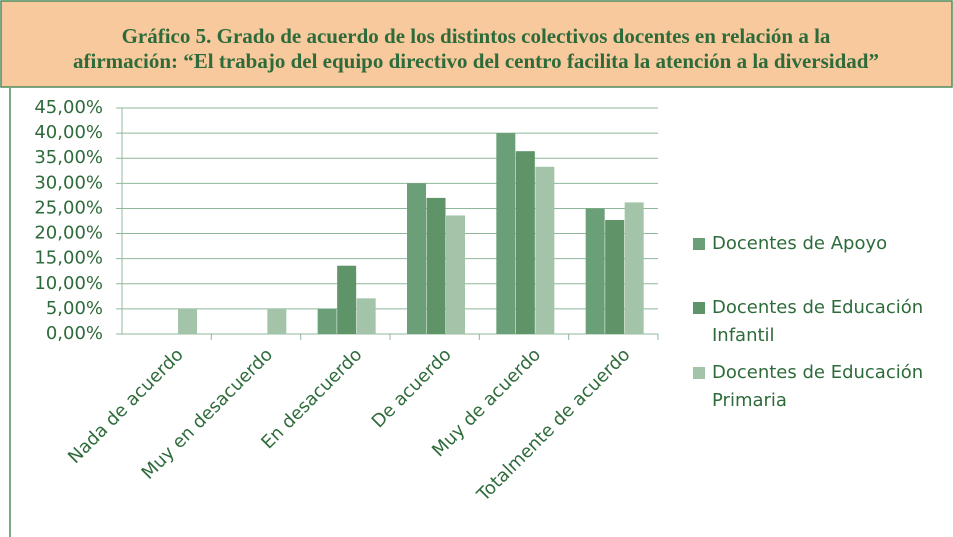 The width and height of the screenshot is (953, 537). Describe the element at coordinates (68, 233) in the screenshot. I see `y-tick-label: 20,00%` at that location.